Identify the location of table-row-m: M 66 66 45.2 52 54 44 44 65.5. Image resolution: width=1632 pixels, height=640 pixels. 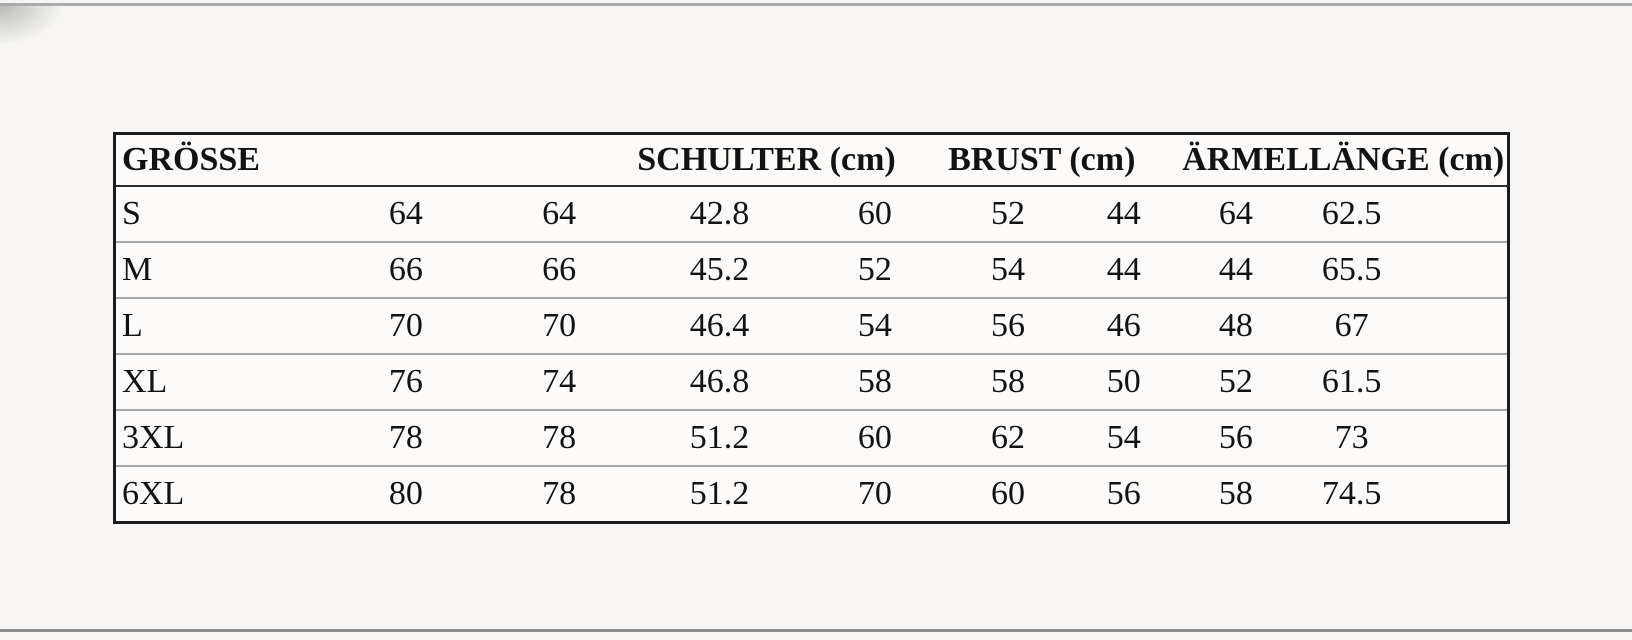
(811, 269).